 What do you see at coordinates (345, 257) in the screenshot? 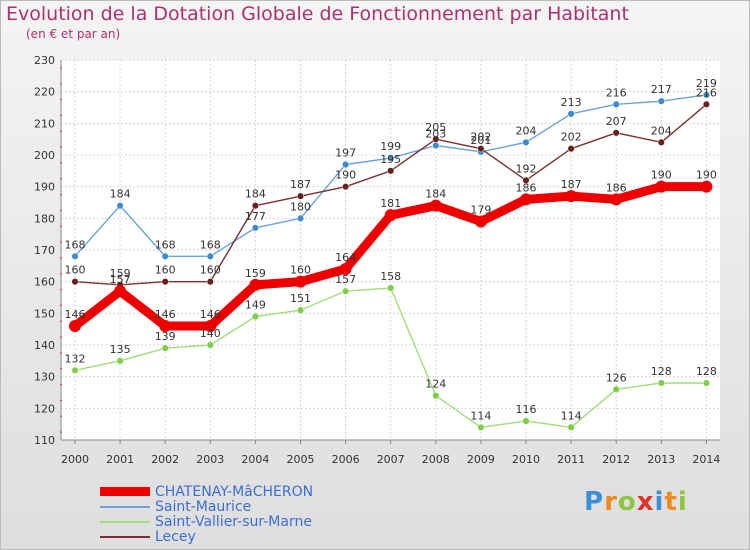
I see `data-label: 164` at bounding box center [345, 257].